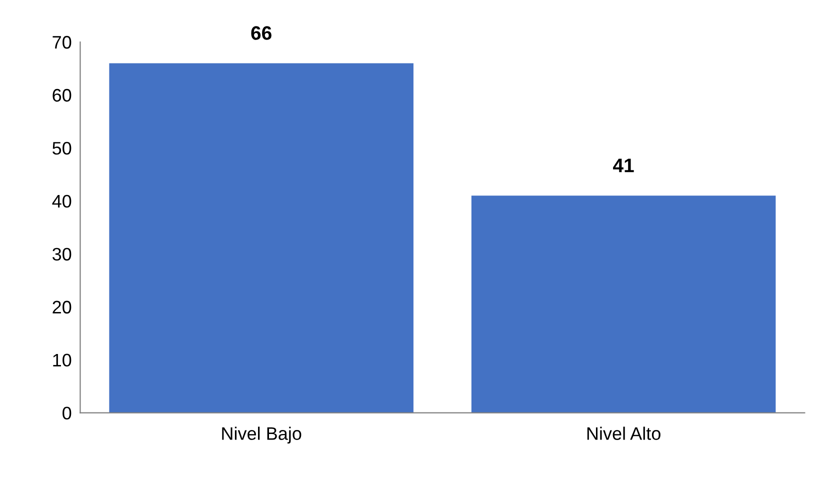 Image resolution: width=827 pixels, height=480 pixels. What do you see at coordinates (67, 413) in the screenshot?
I see `y-tick-label: 0` at bounding box center [67, 413].